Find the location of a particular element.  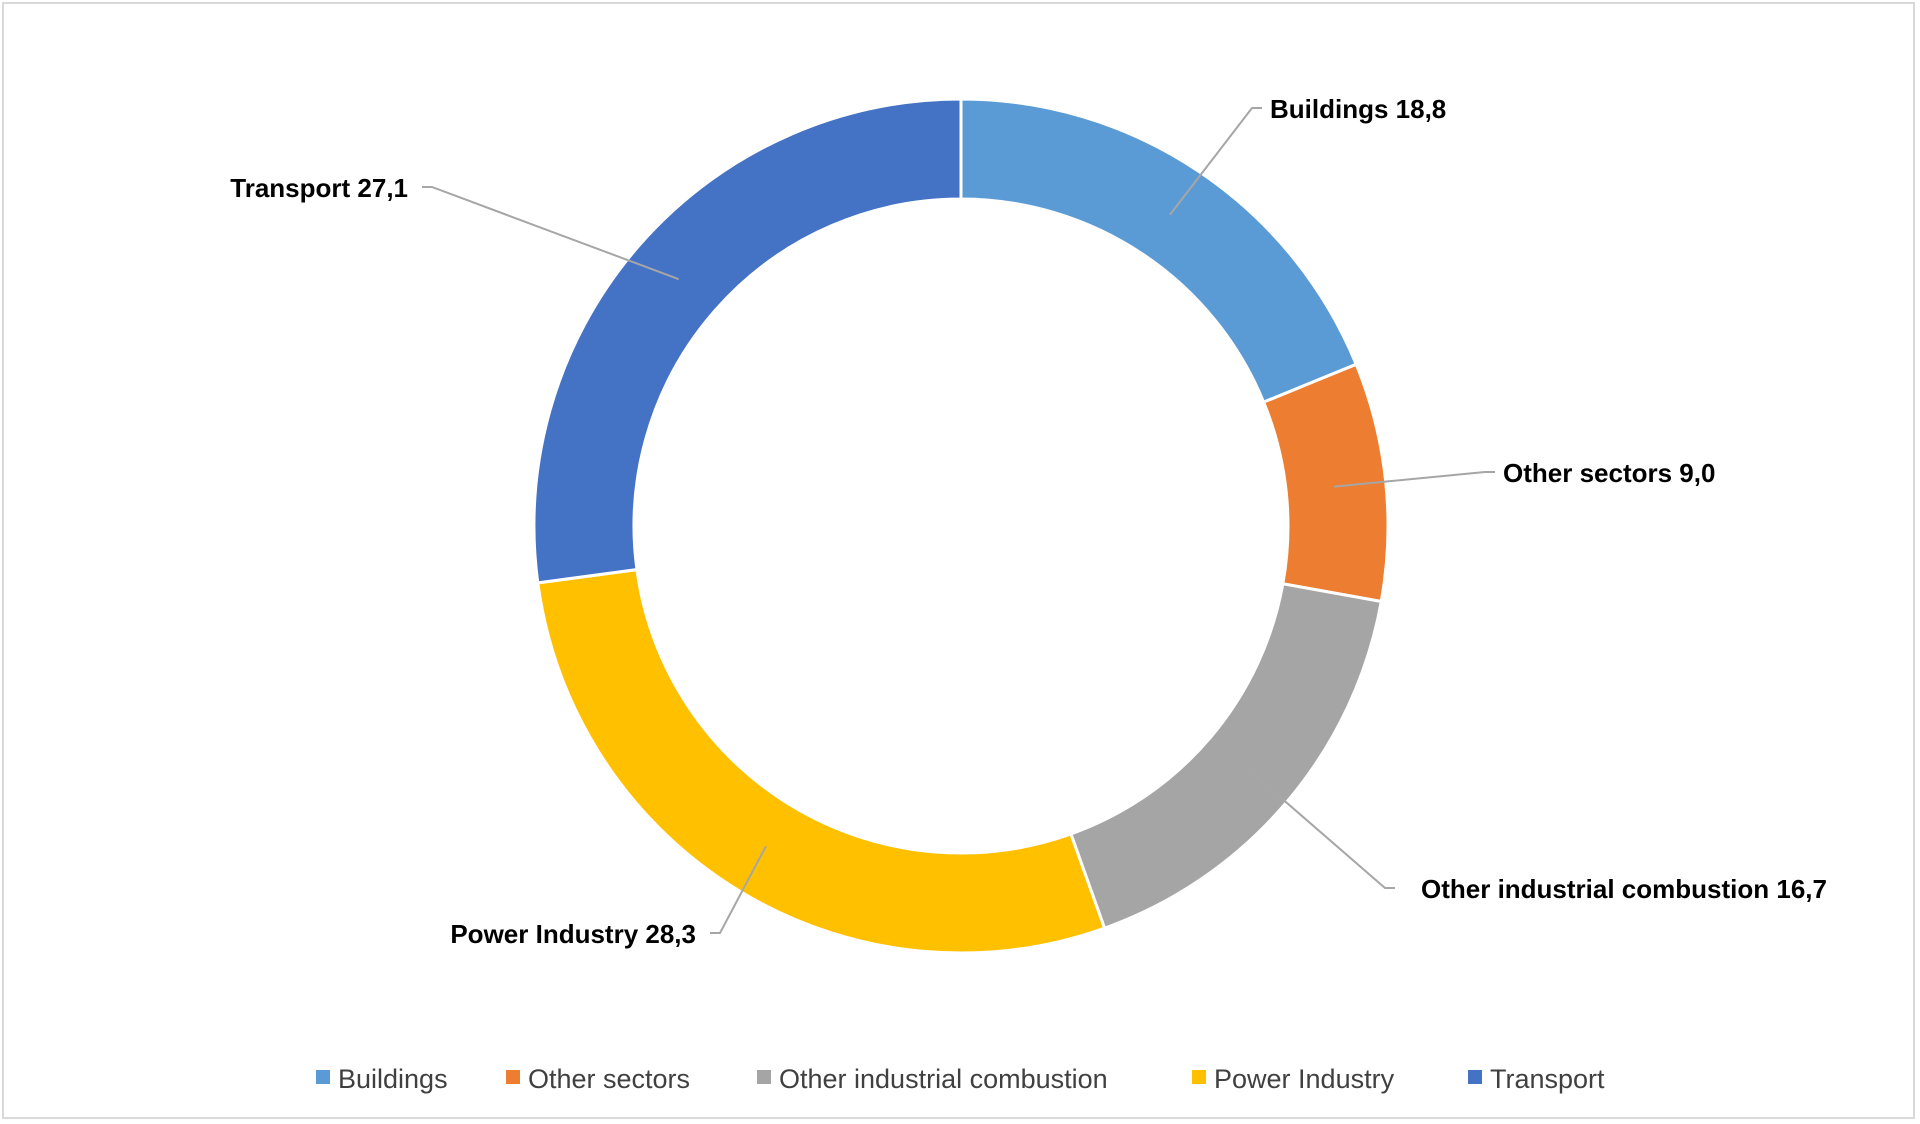

legend-swatch-buildings is located at coordinates (323, 1077).